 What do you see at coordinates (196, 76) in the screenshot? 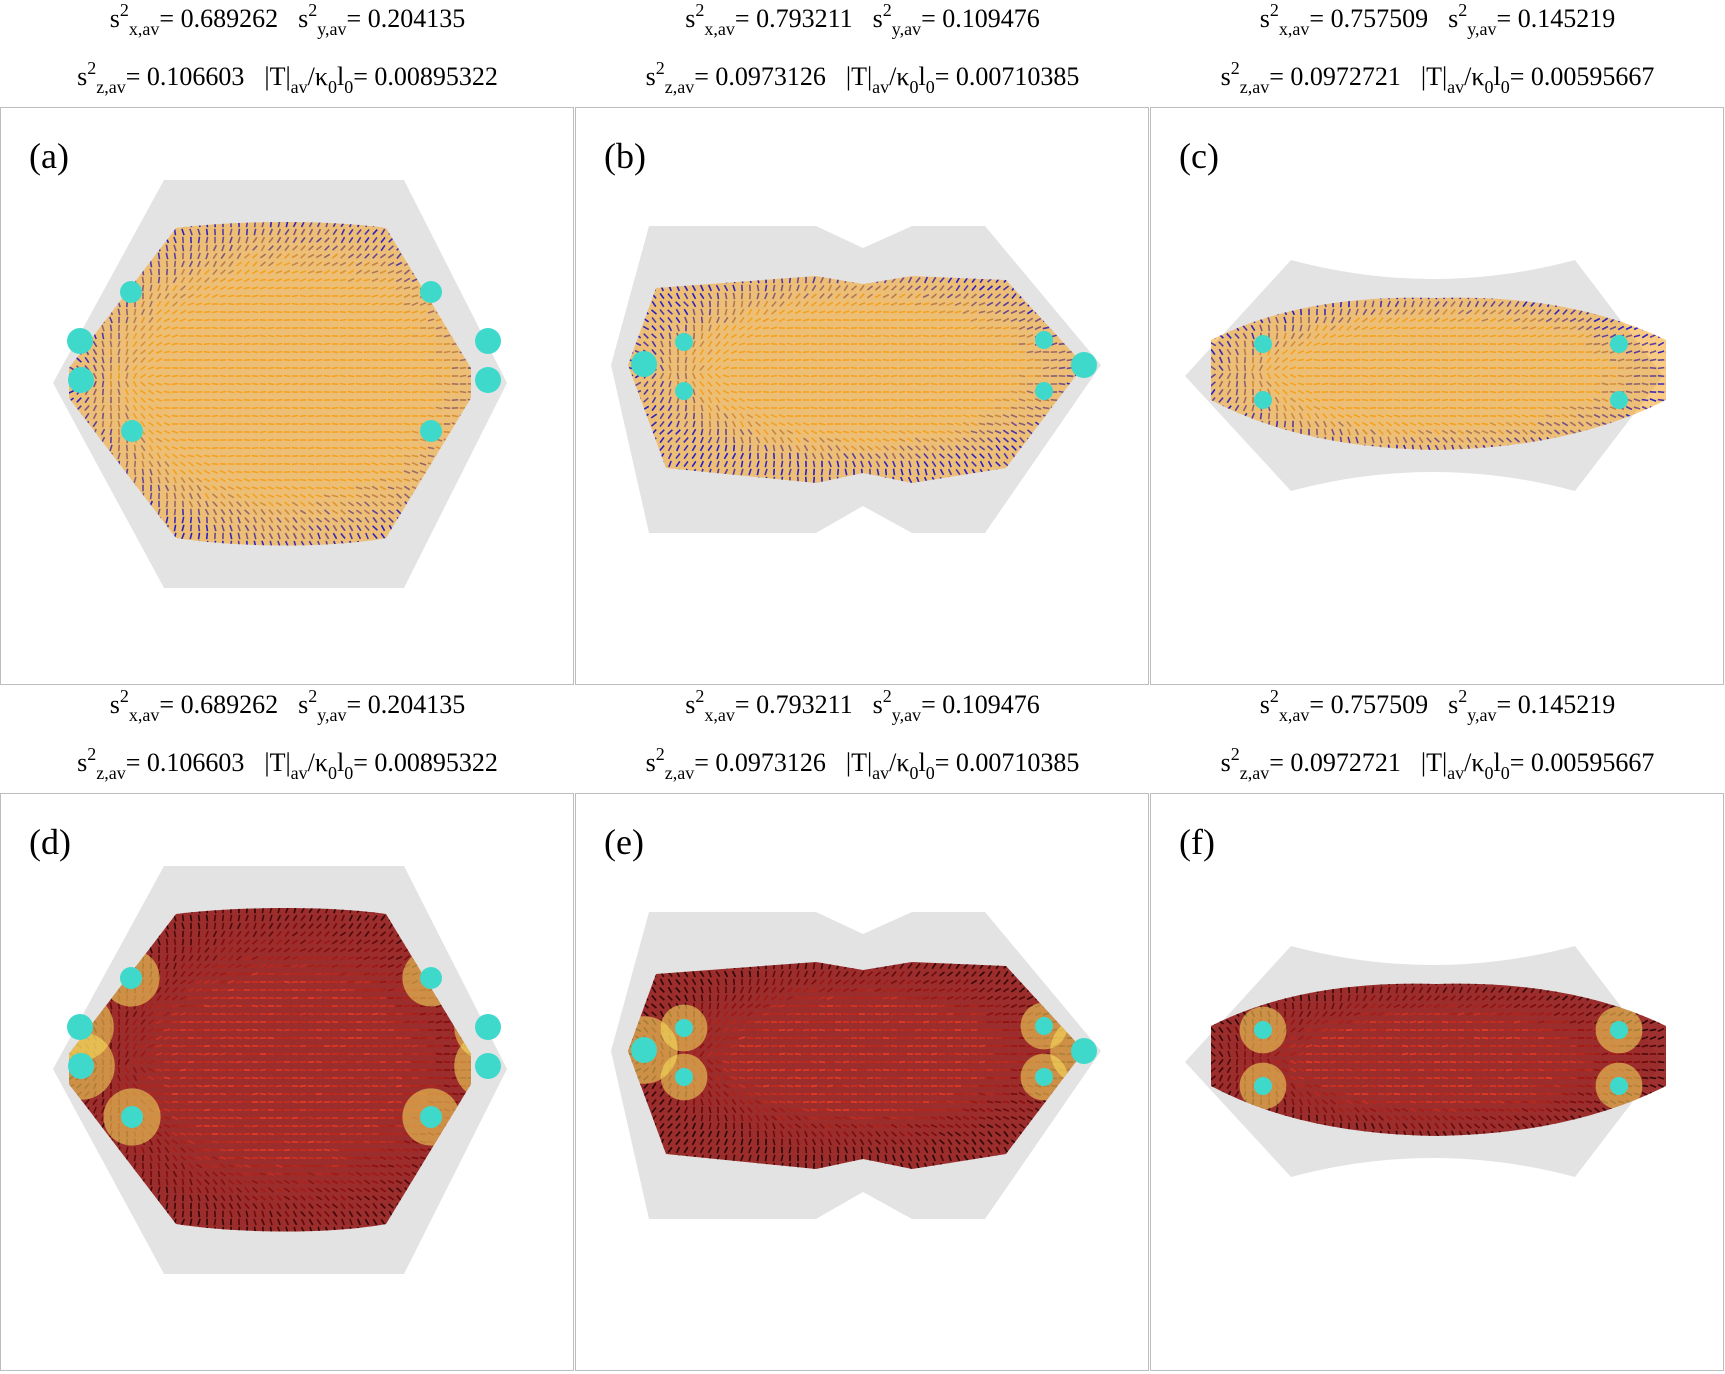
I see `panel-a-s2z: 0.106603` at bounding box center [196, 76].